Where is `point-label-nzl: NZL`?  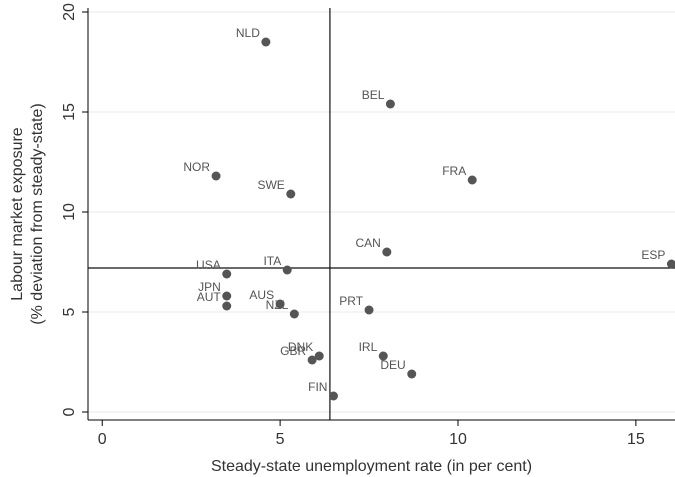
point-label-nzl: NZL is located at coordinates (277, 305).